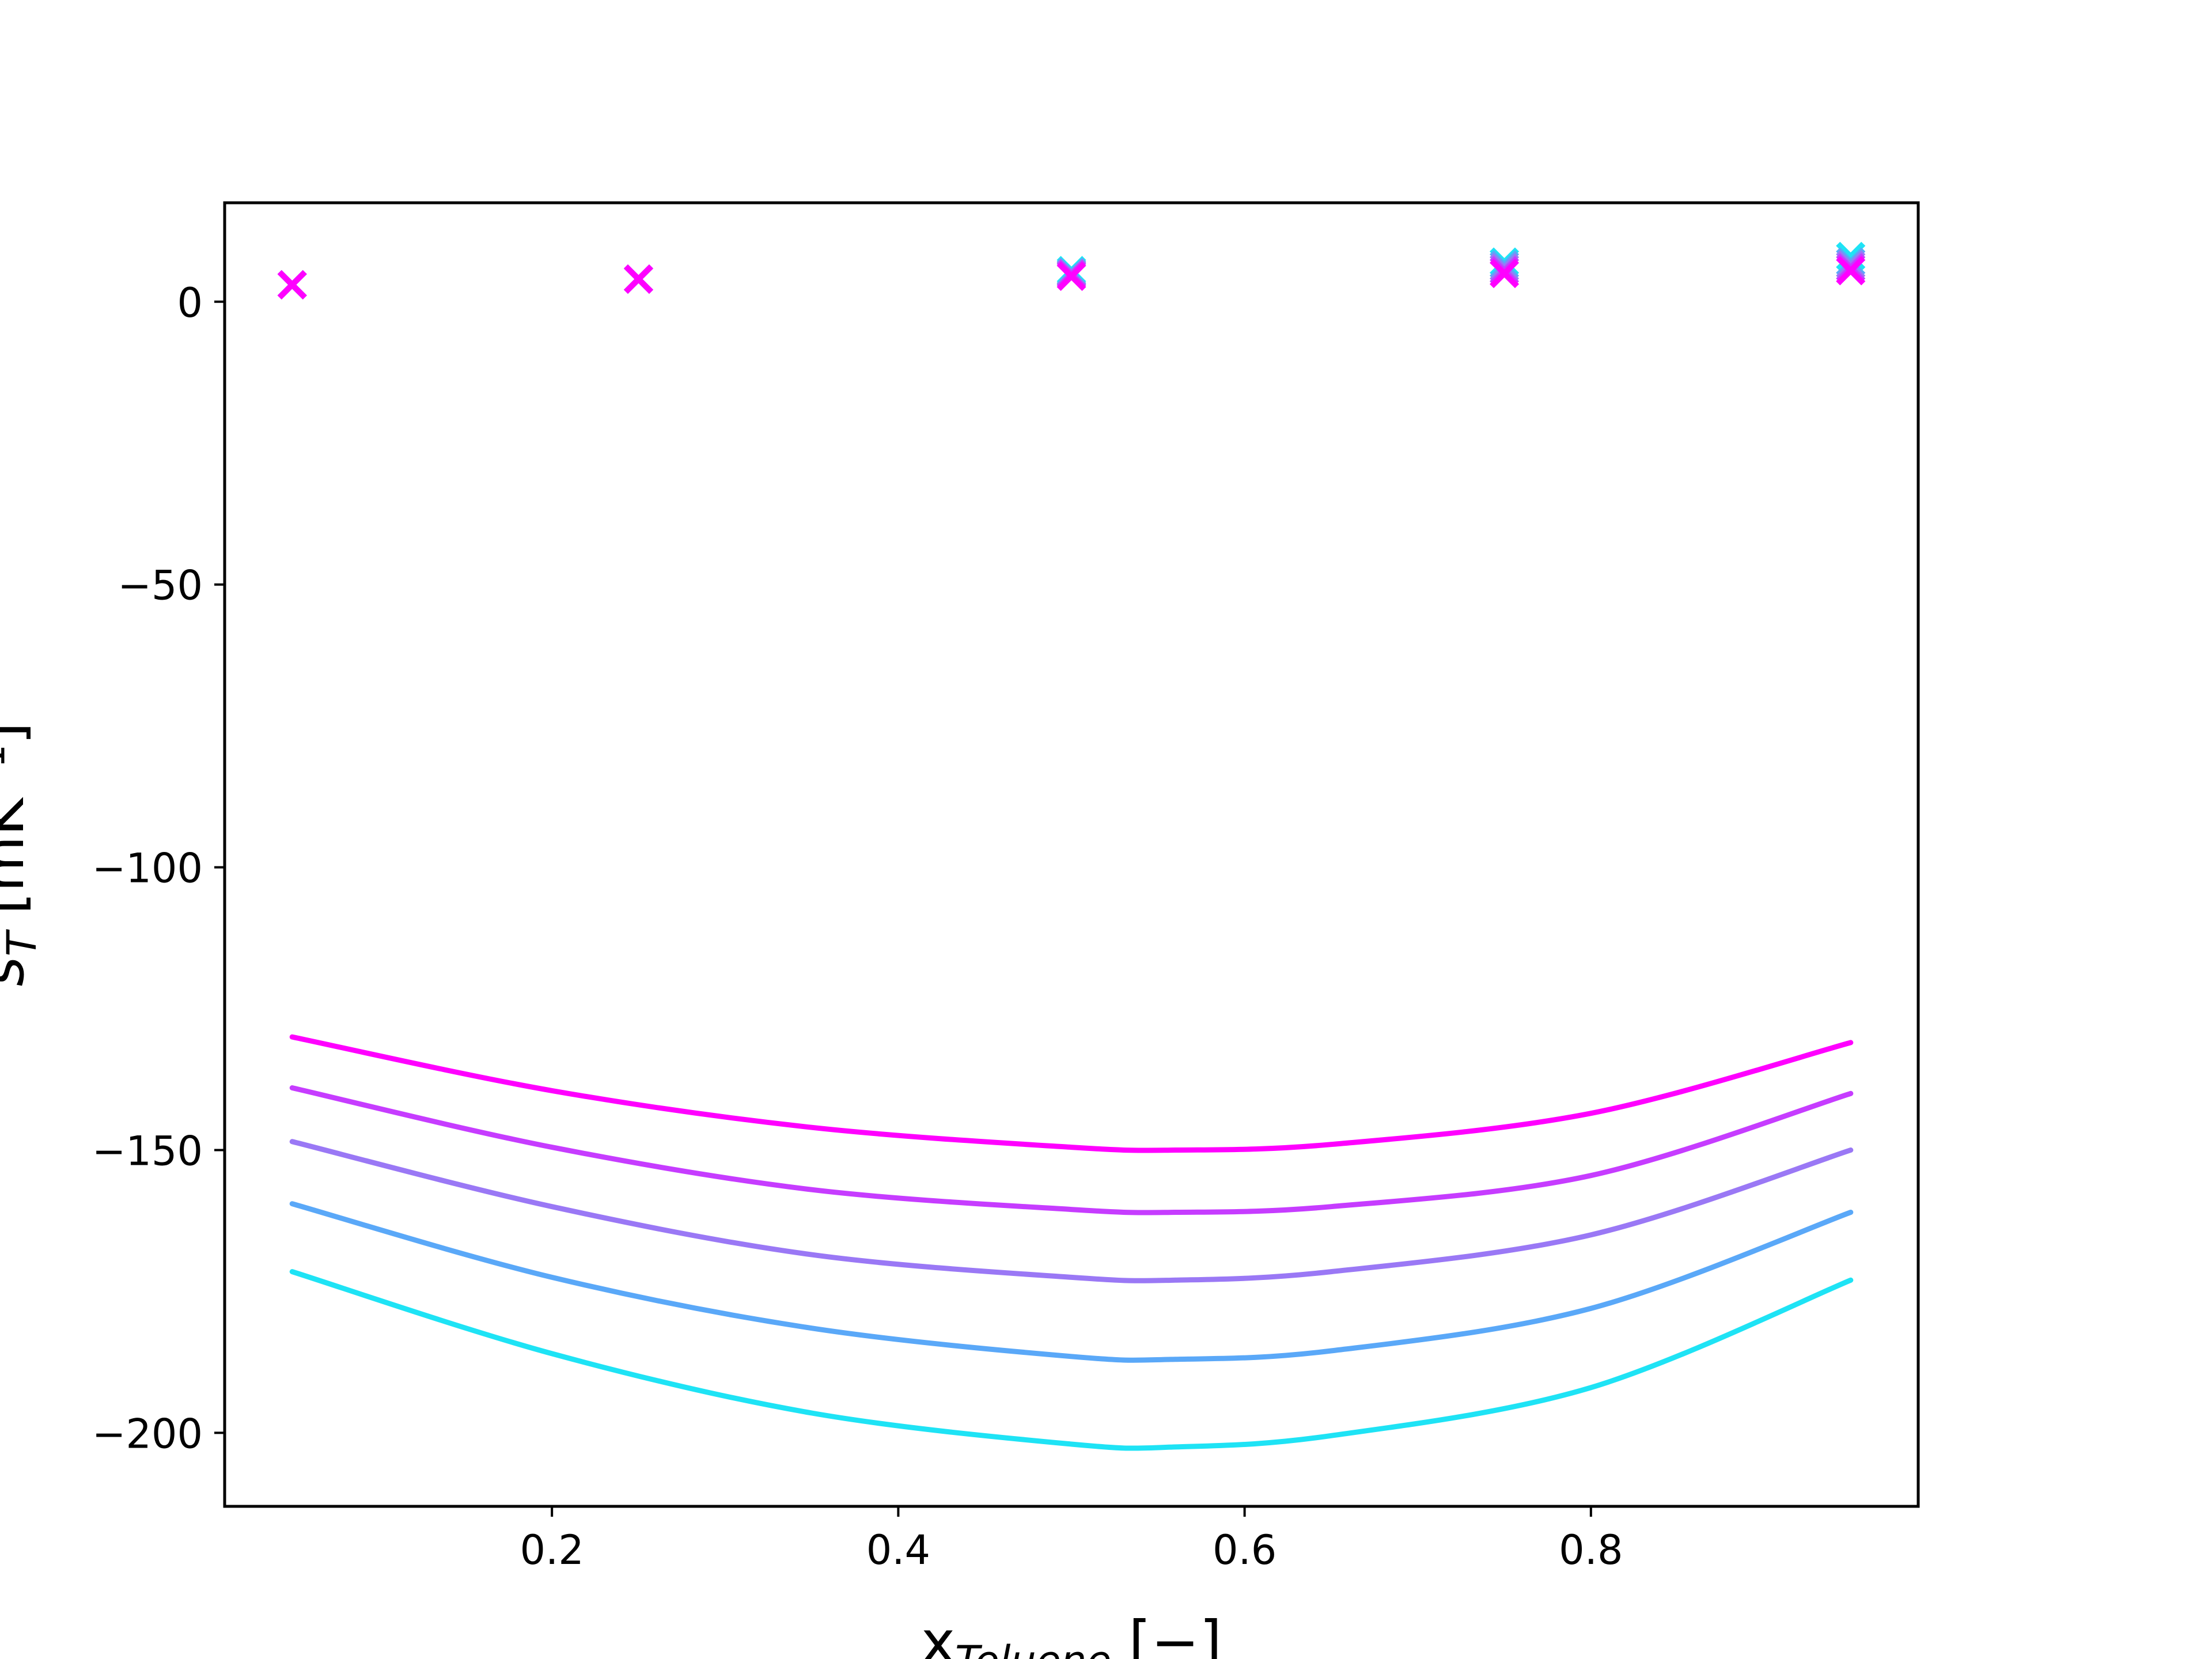 This screenshot has height=1659, width=2212. What do you see at coordinates (552, 1550) in the screenshot?
I see `x-tick-label: 0.2` at bounding box center [552, 1550].